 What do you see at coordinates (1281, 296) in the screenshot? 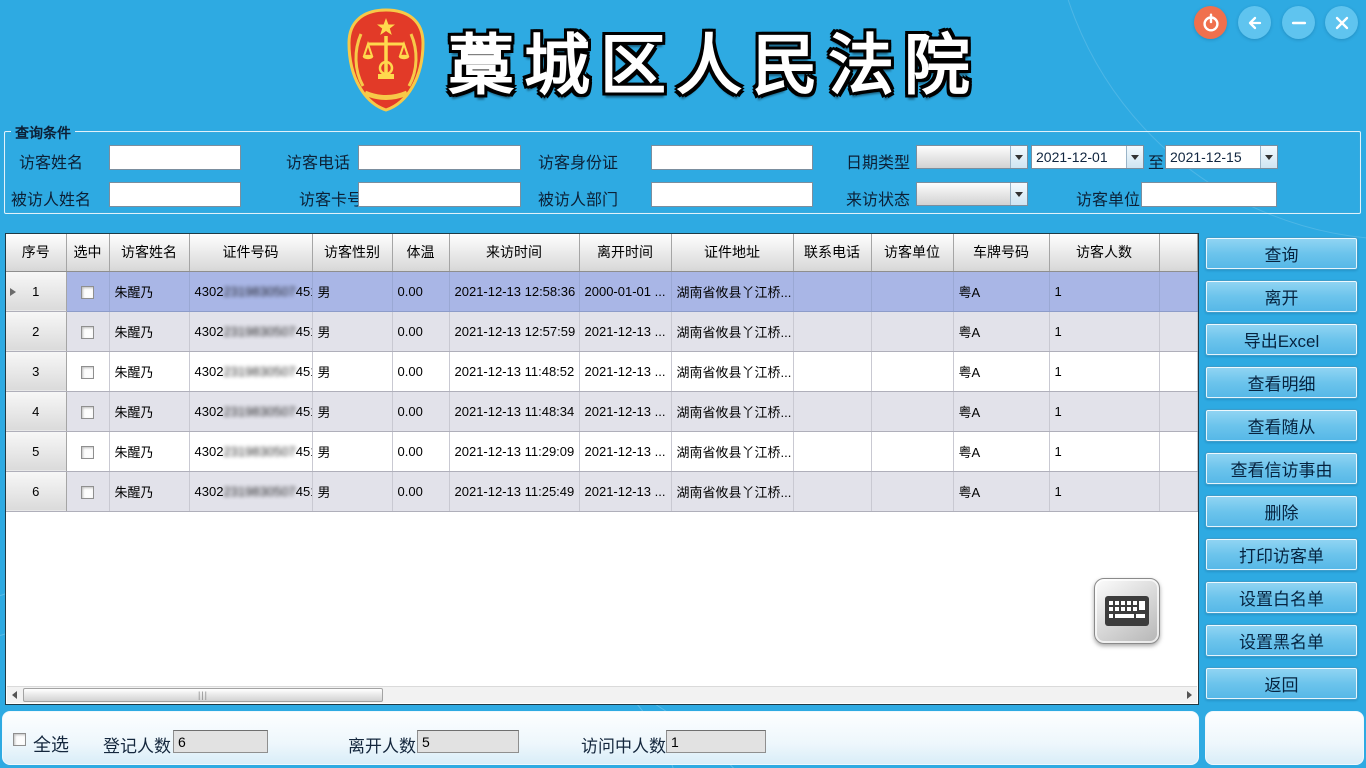
I see `leave-button: 离开` at bounding box center [1281, 296].